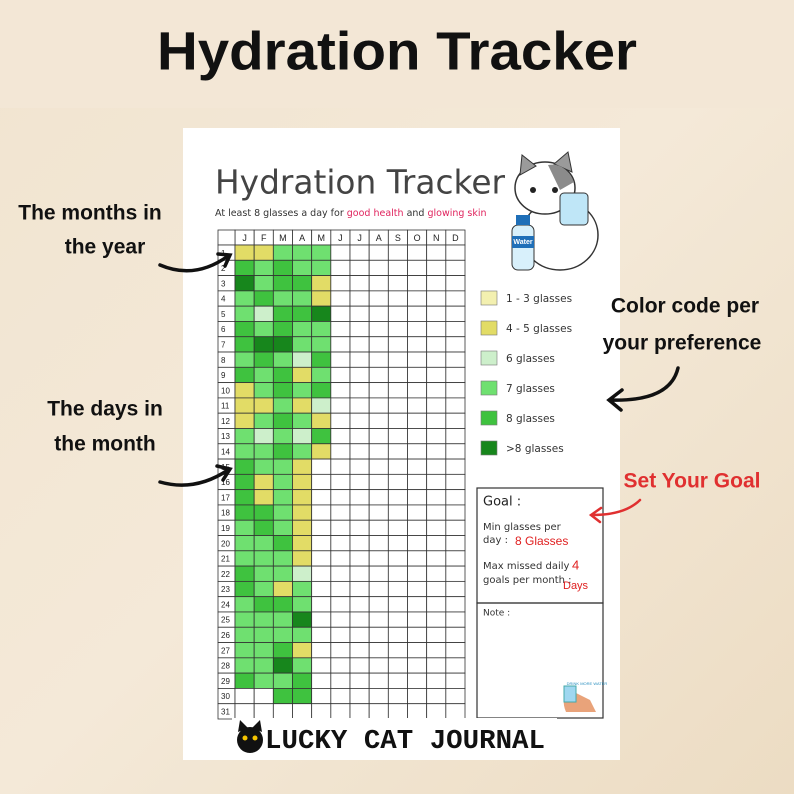 Image resolution: width=794 pixels, height=794 pixels. I want to click on month-label: A, so click(379, 238).